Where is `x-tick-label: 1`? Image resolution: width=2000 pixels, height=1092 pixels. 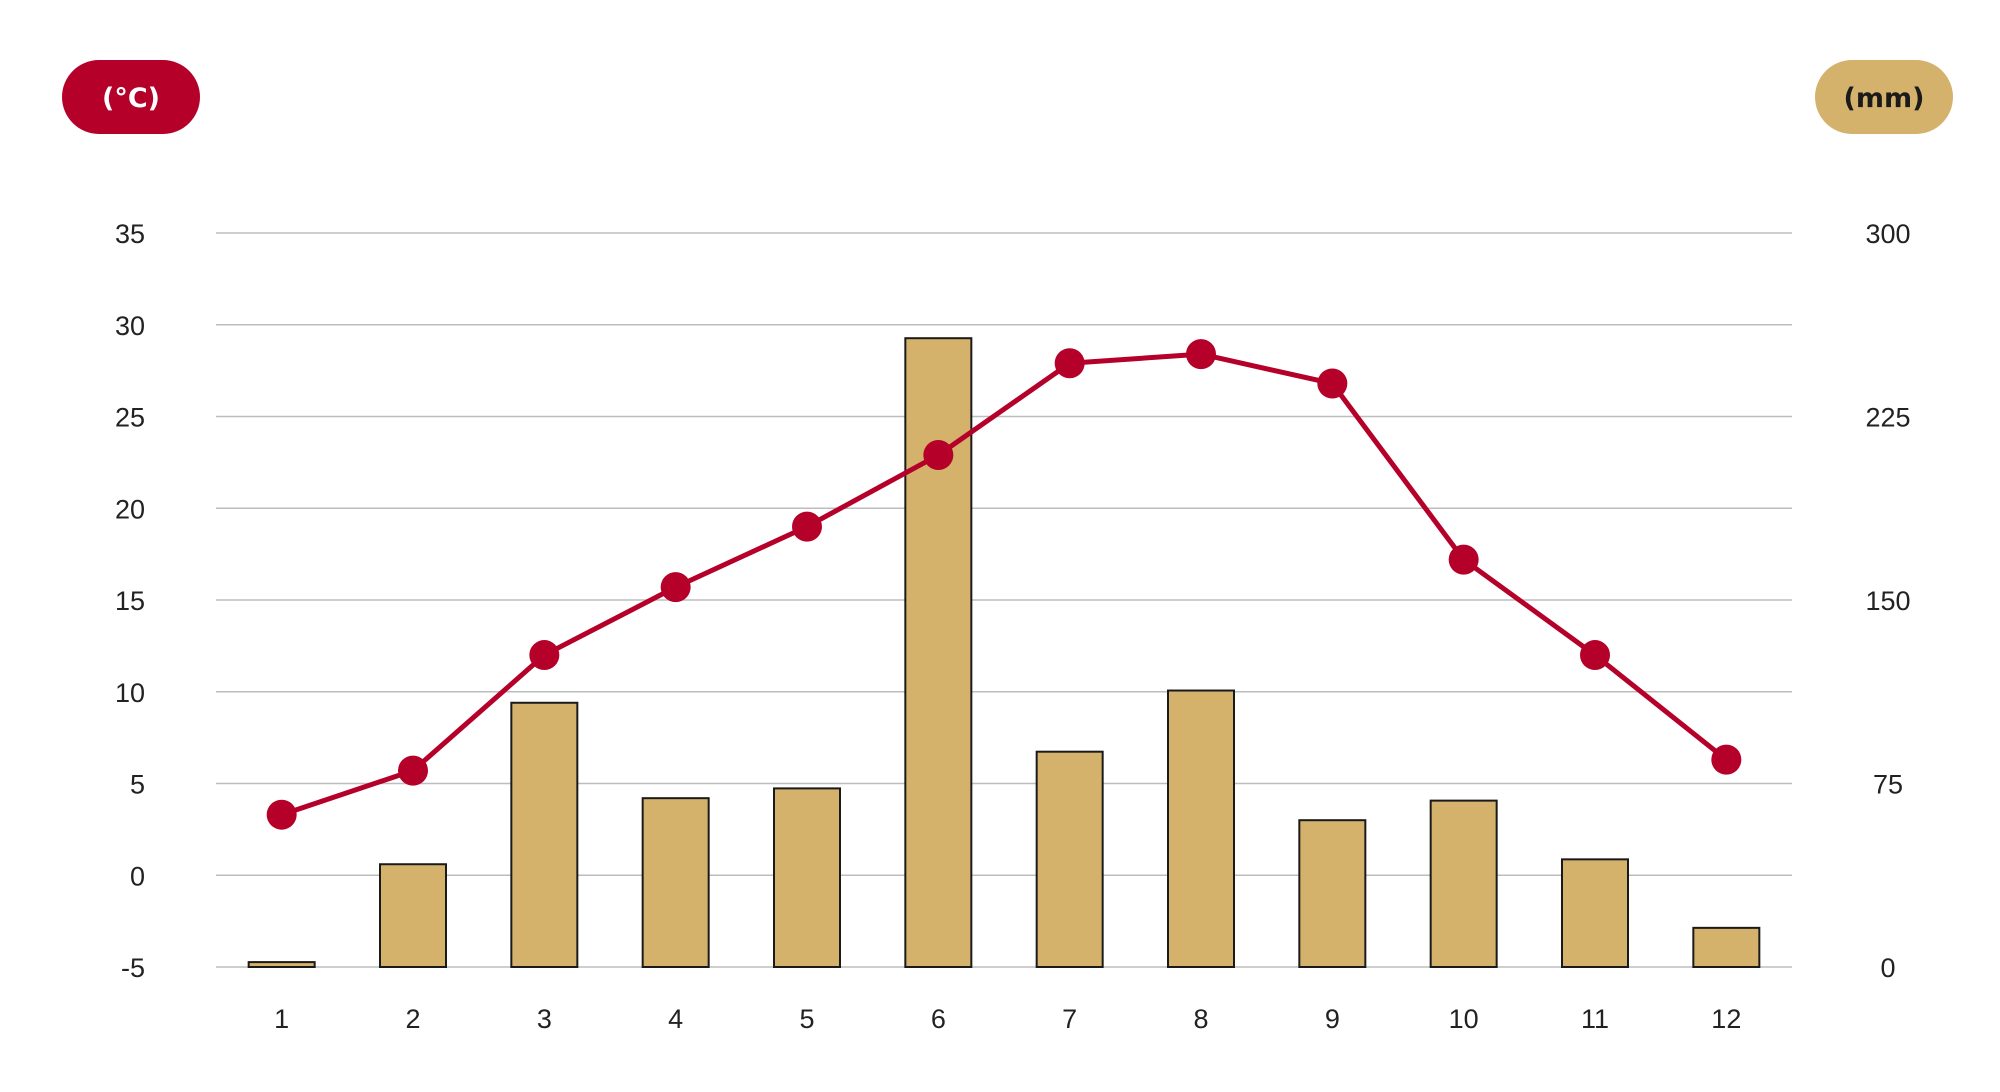
x-tick-label: 1 is located at coordinates (281, 1019).